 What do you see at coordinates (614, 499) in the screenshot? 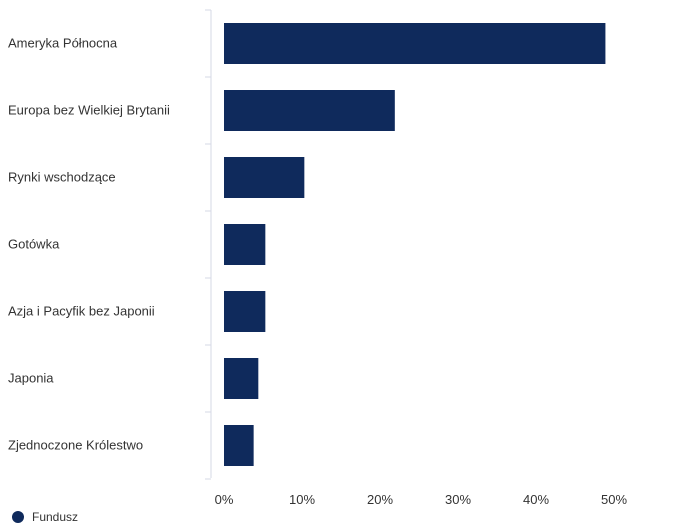
I see `x-tick-label: 50%` at bounding box center [614, 499].